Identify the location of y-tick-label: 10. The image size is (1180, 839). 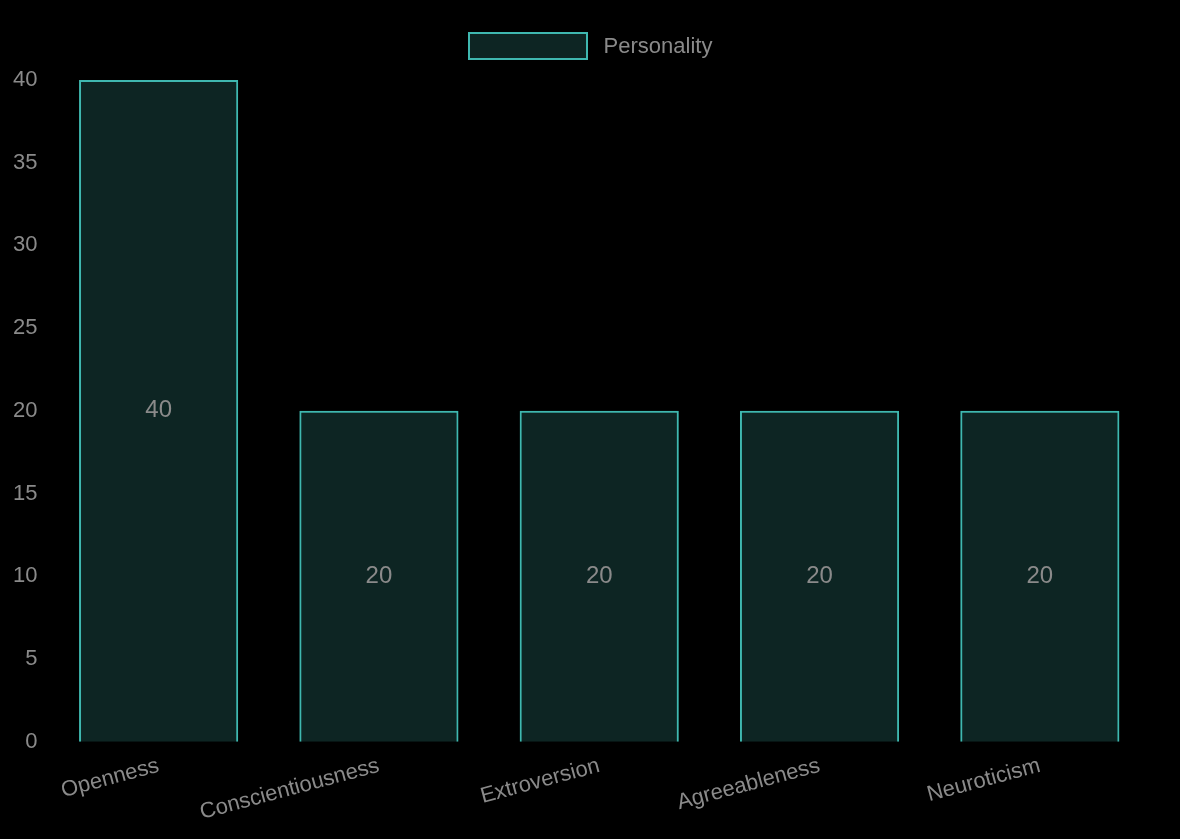
(25, 575).